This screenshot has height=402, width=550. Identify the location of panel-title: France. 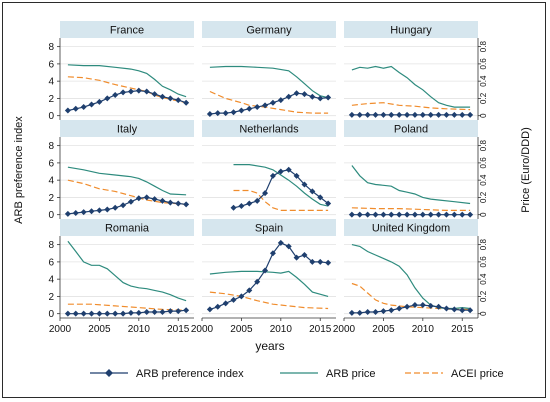
(127, 31).